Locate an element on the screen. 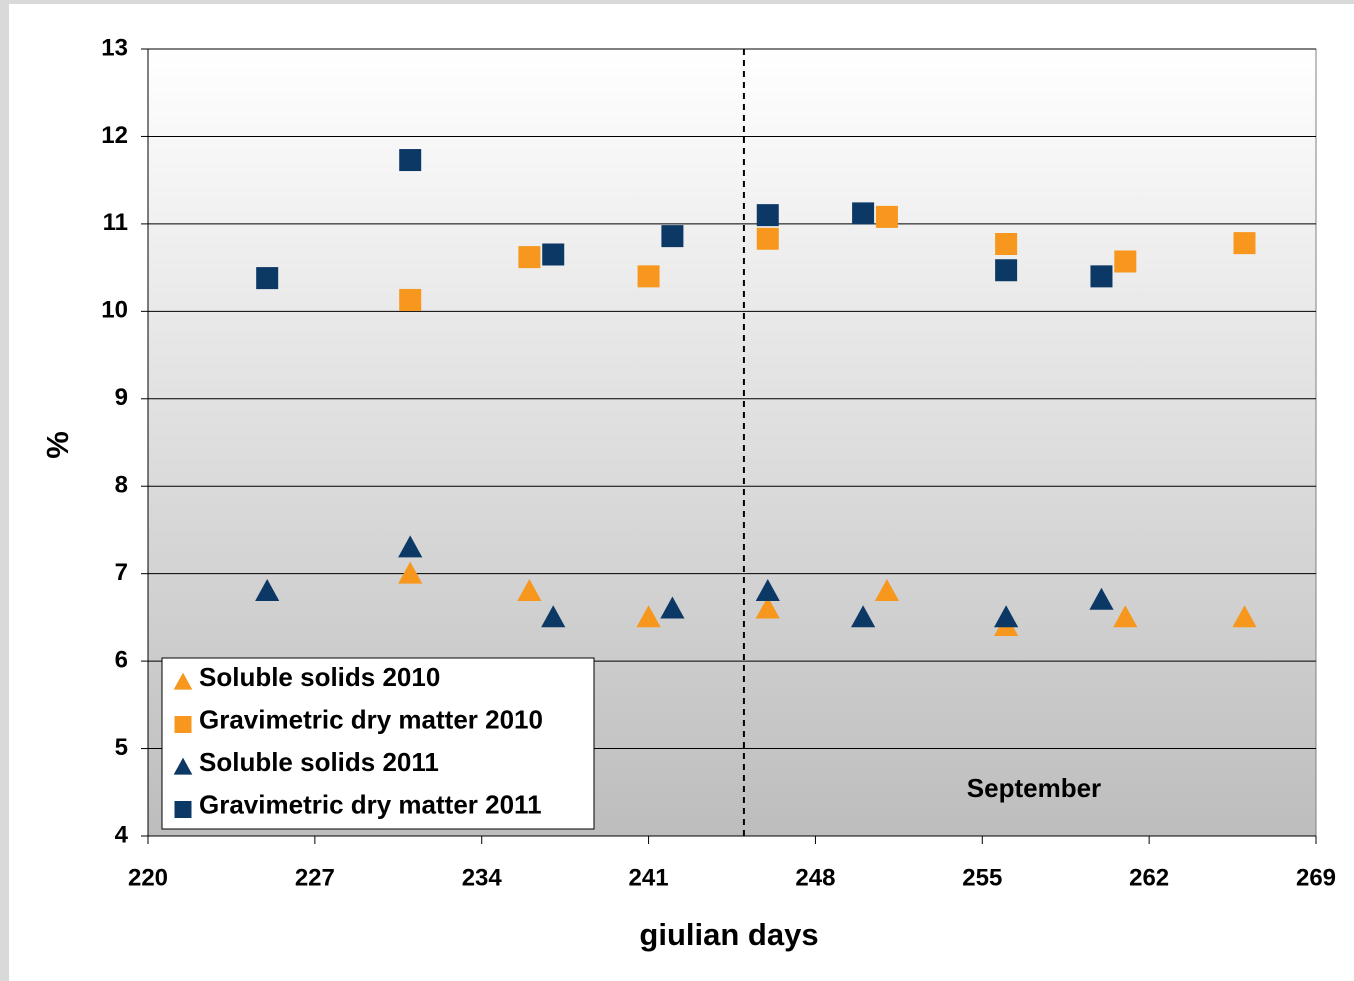 The height and width of the screenshot is (981, 1354). x-tick-label: 220 is located at coordinates (148, 877).